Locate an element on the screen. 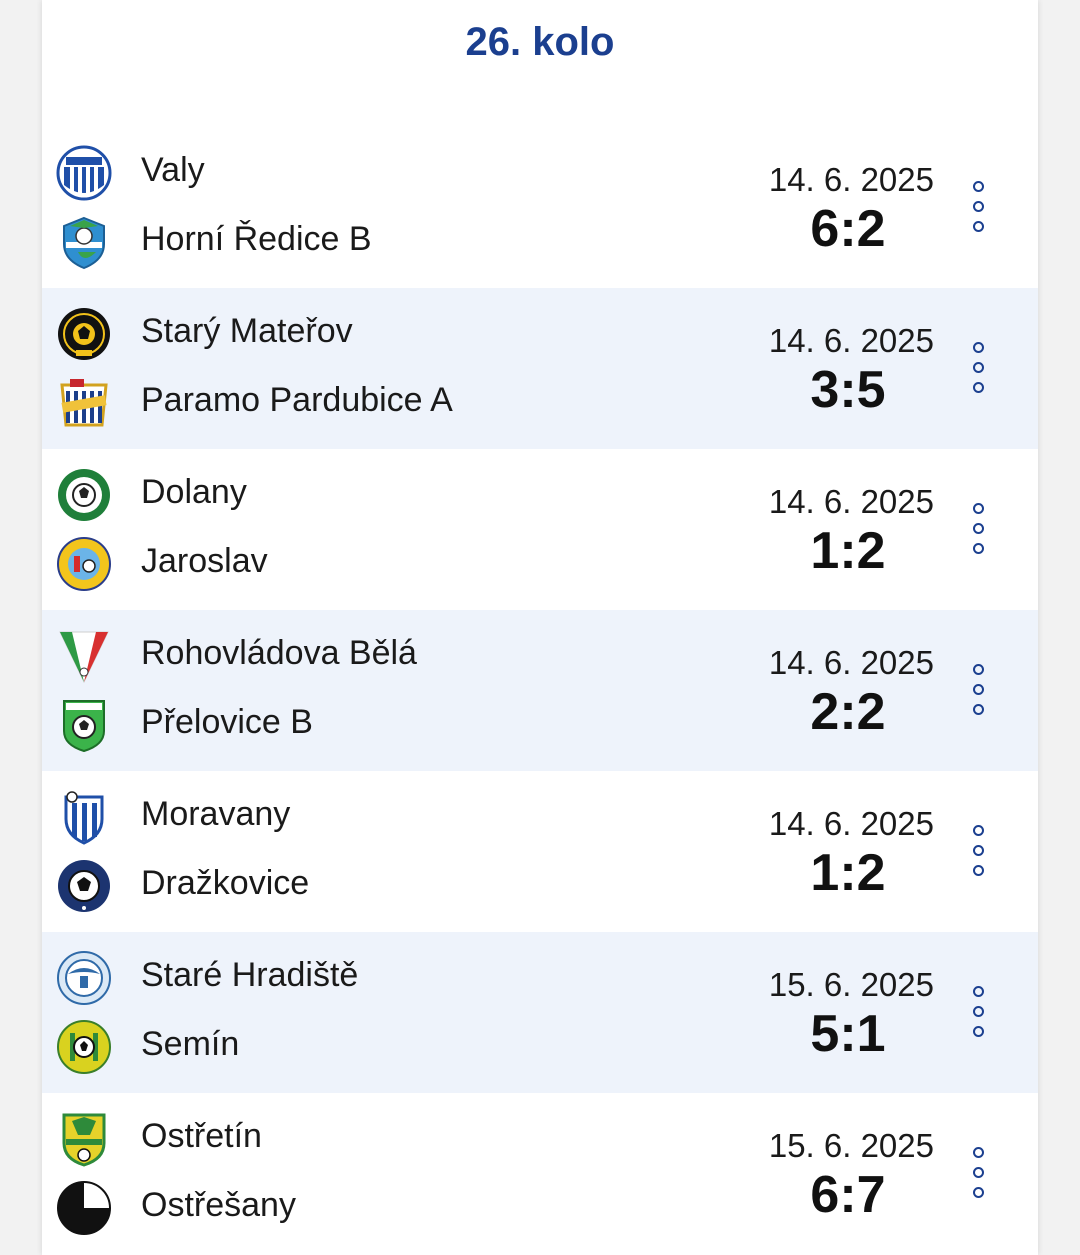 The image size is (1080, 1255). away-team: Paramo Pardubice A is located at coordinates (392, 403).